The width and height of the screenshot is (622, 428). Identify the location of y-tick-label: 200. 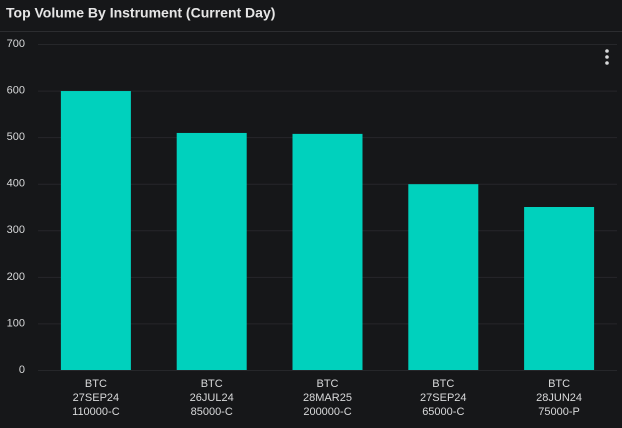
(16, 277).